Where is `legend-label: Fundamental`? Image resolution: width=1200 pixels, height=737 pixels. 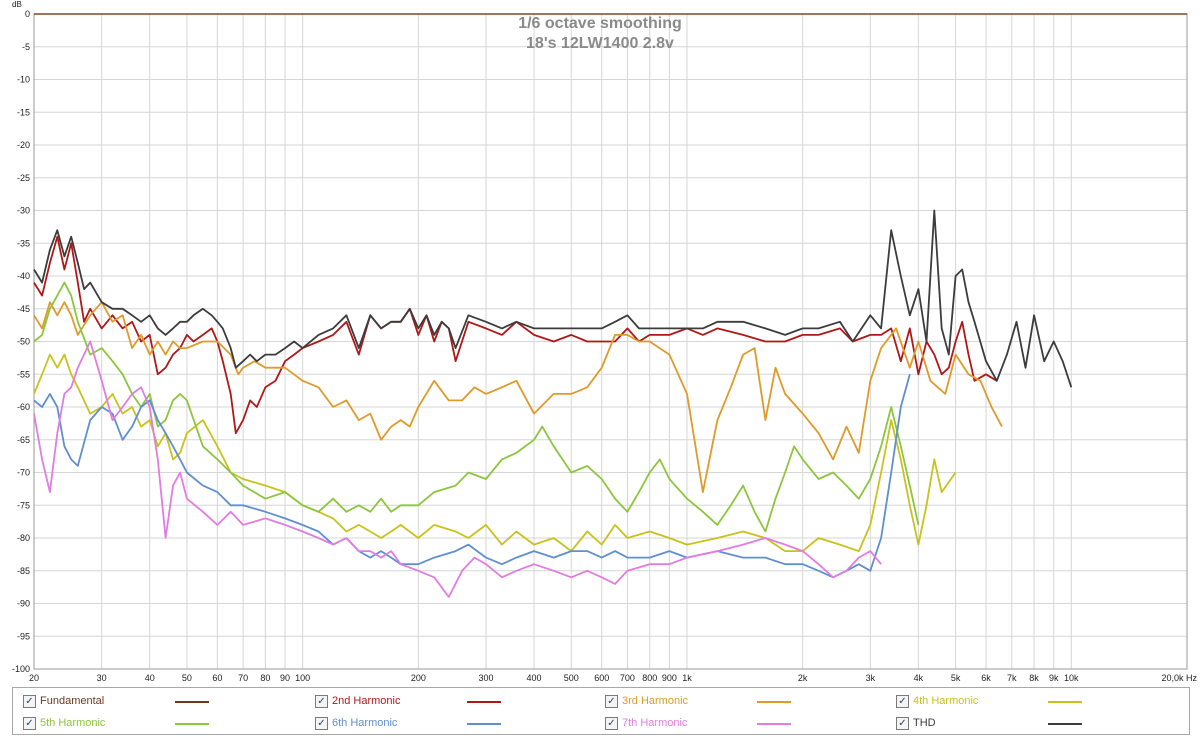 legend-label: Fundamental is located at coordinates (72, 701).